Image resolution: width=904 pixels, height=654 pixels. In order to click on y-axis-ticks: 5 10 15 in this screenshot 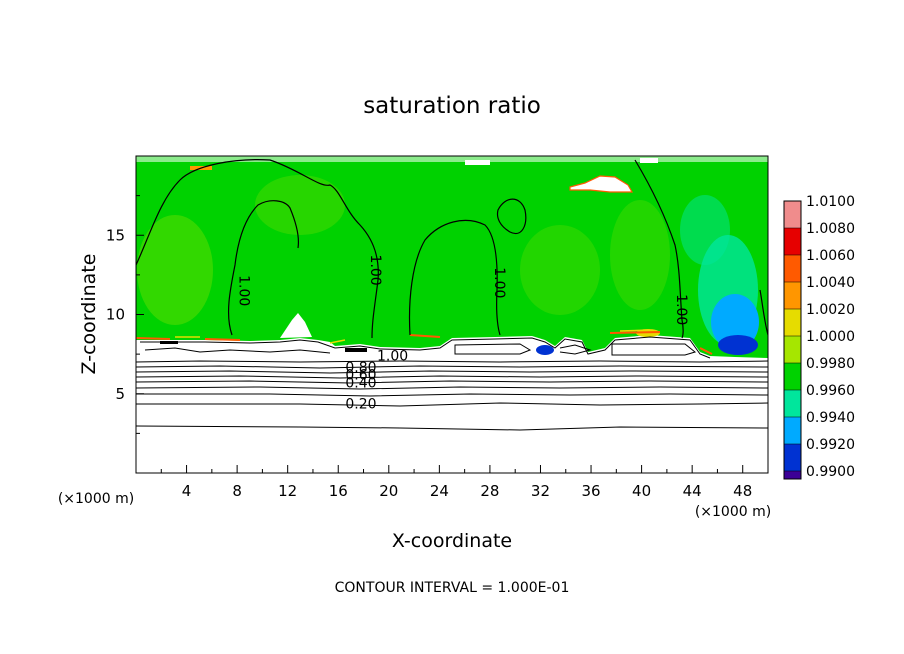, I will do `click(125, 314)`.